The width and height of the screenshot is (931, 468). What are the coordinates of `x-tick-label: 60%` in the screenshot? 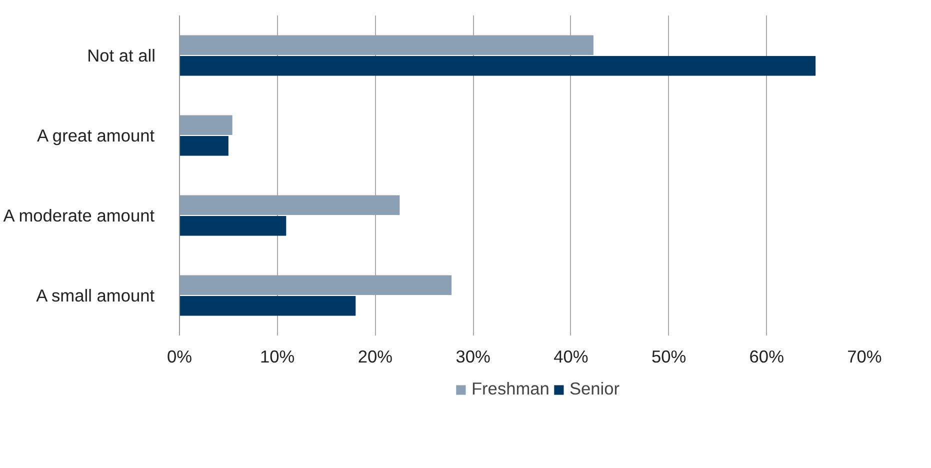 It's located at (766, 356).